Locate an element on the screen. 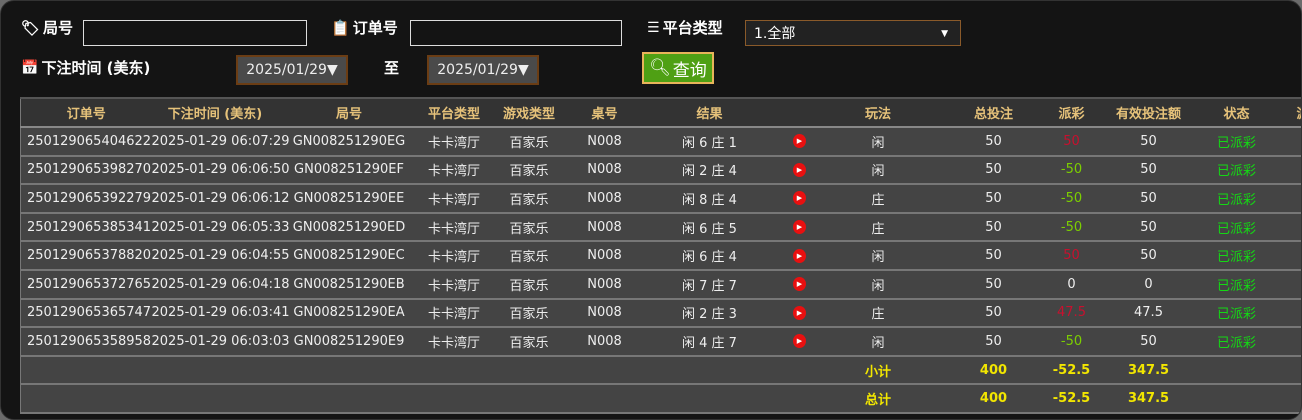  cell-order: 250129065378820 is located at coordinates (86, 256).